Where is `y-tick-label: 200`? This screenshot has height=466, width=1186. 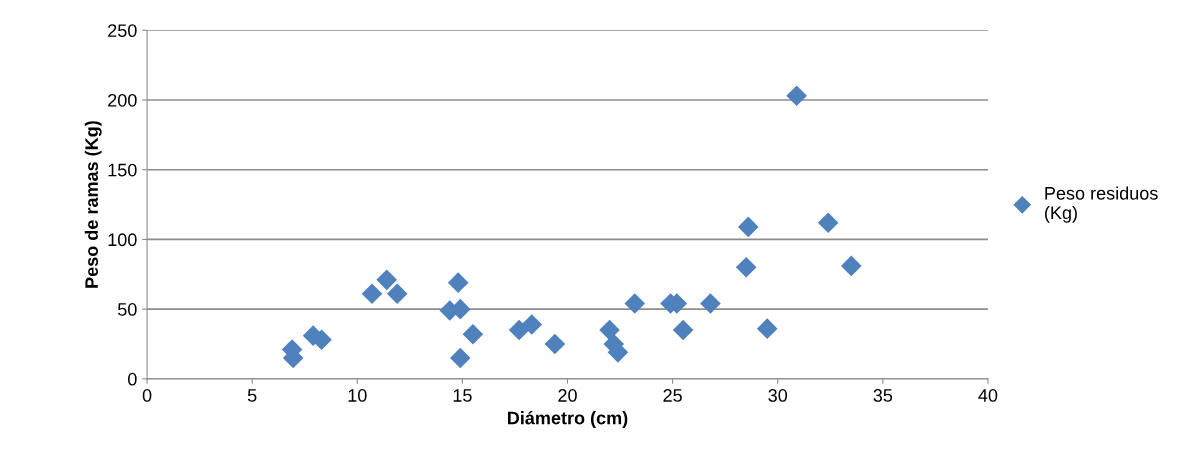
y-tick-label: 200 is located at coordinates (122, 100).